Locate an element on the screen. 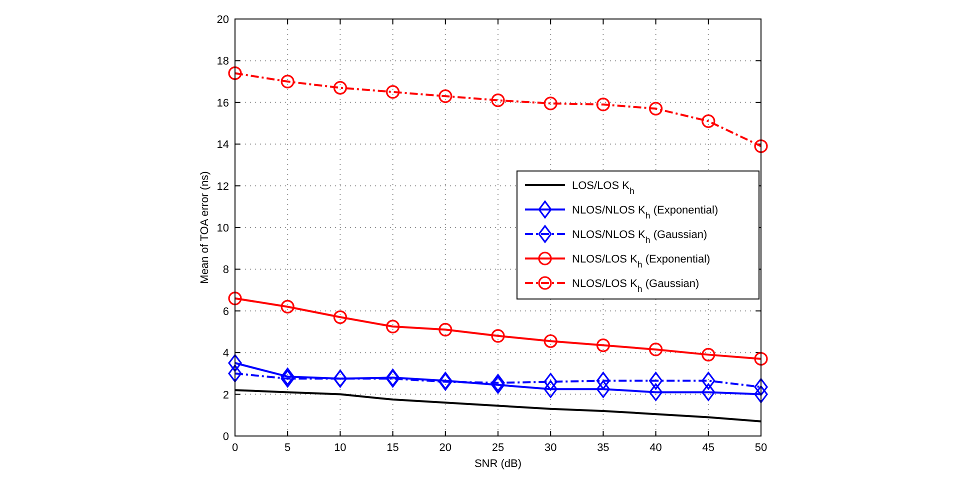  y-tick-label: 4 is located at coordinates (225, 354).